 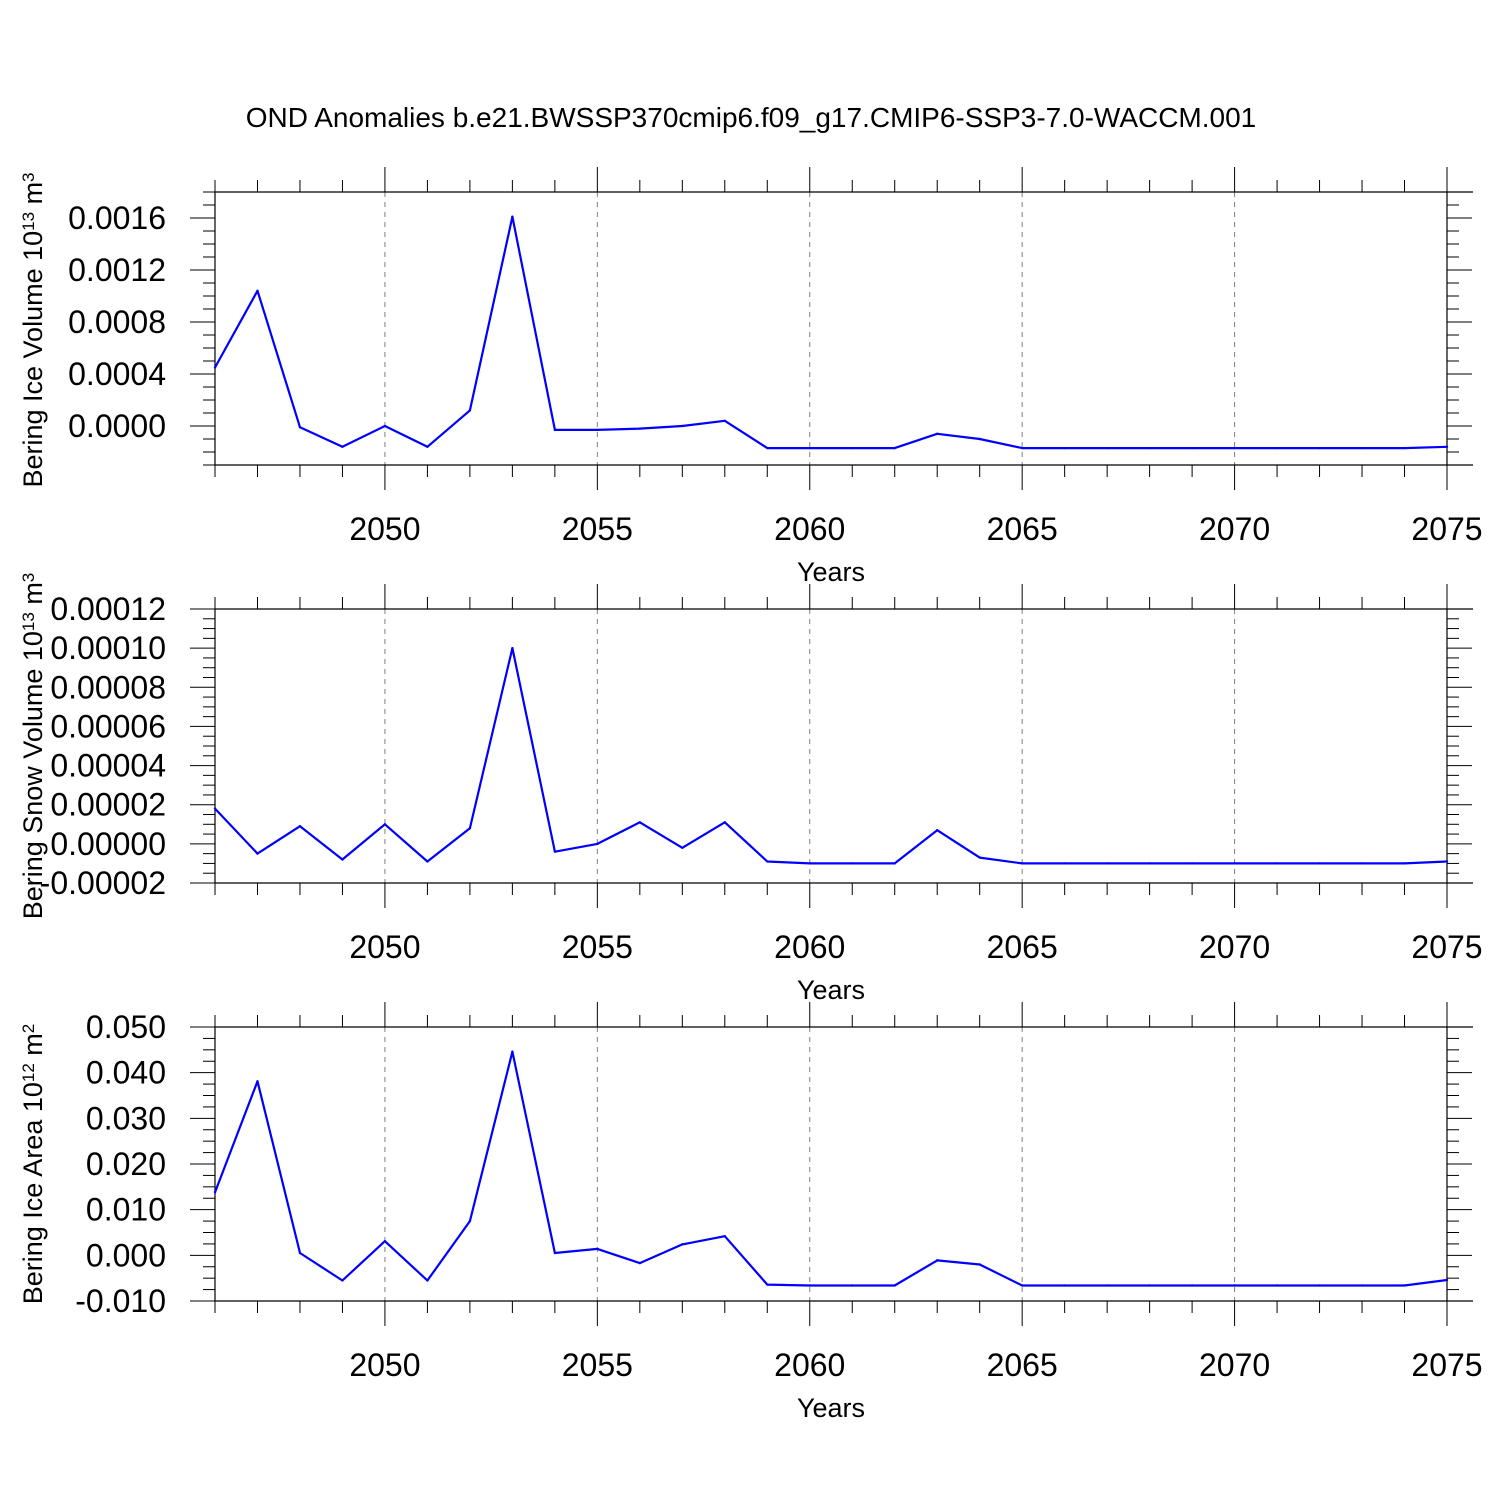 I want to click on series-line, so click(x=831, y=755).